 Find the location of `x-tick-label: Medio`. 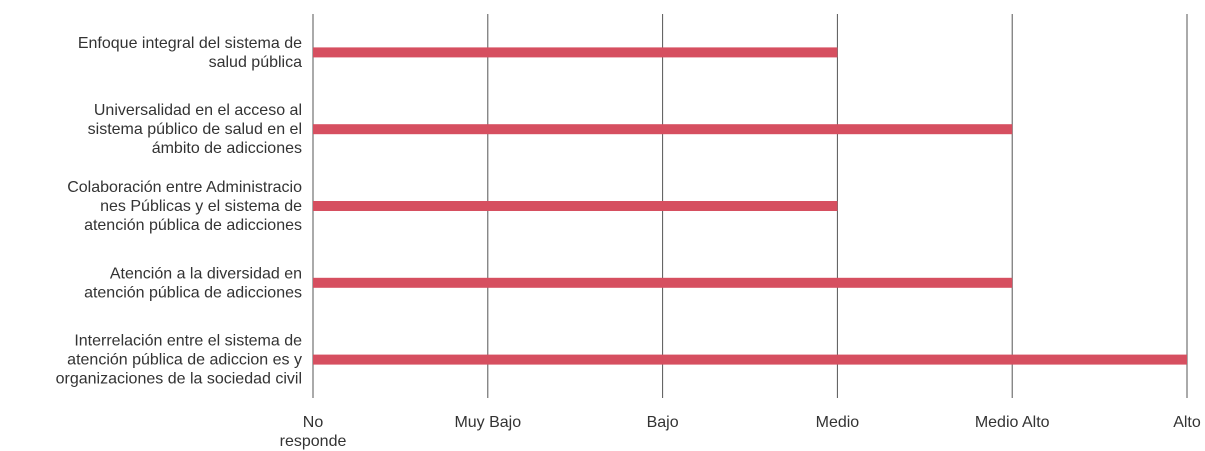

x-tick-label: Medio is located at coordinates (838, 422).